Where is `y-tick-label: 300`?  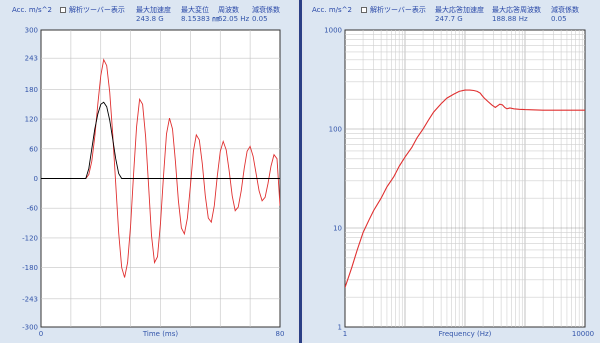
y-tick-label: 300 is located at coordinates (31, 31).